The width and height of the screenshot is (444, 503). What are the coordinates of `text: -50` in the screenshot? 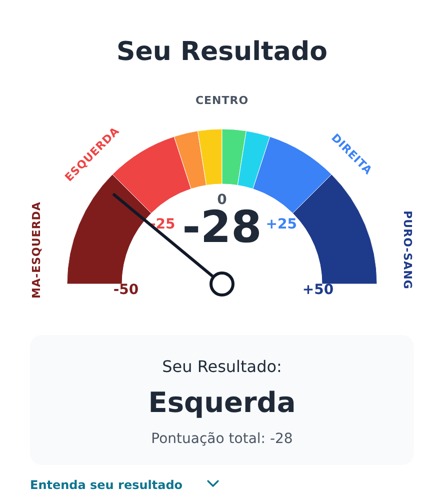 It's located at (126, 290).